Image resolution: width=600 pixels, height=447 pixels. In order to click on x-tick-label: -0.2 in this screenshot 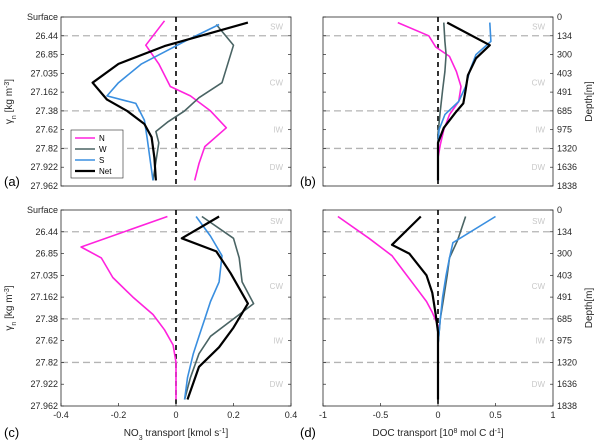, I will do `click(119, 415)`.